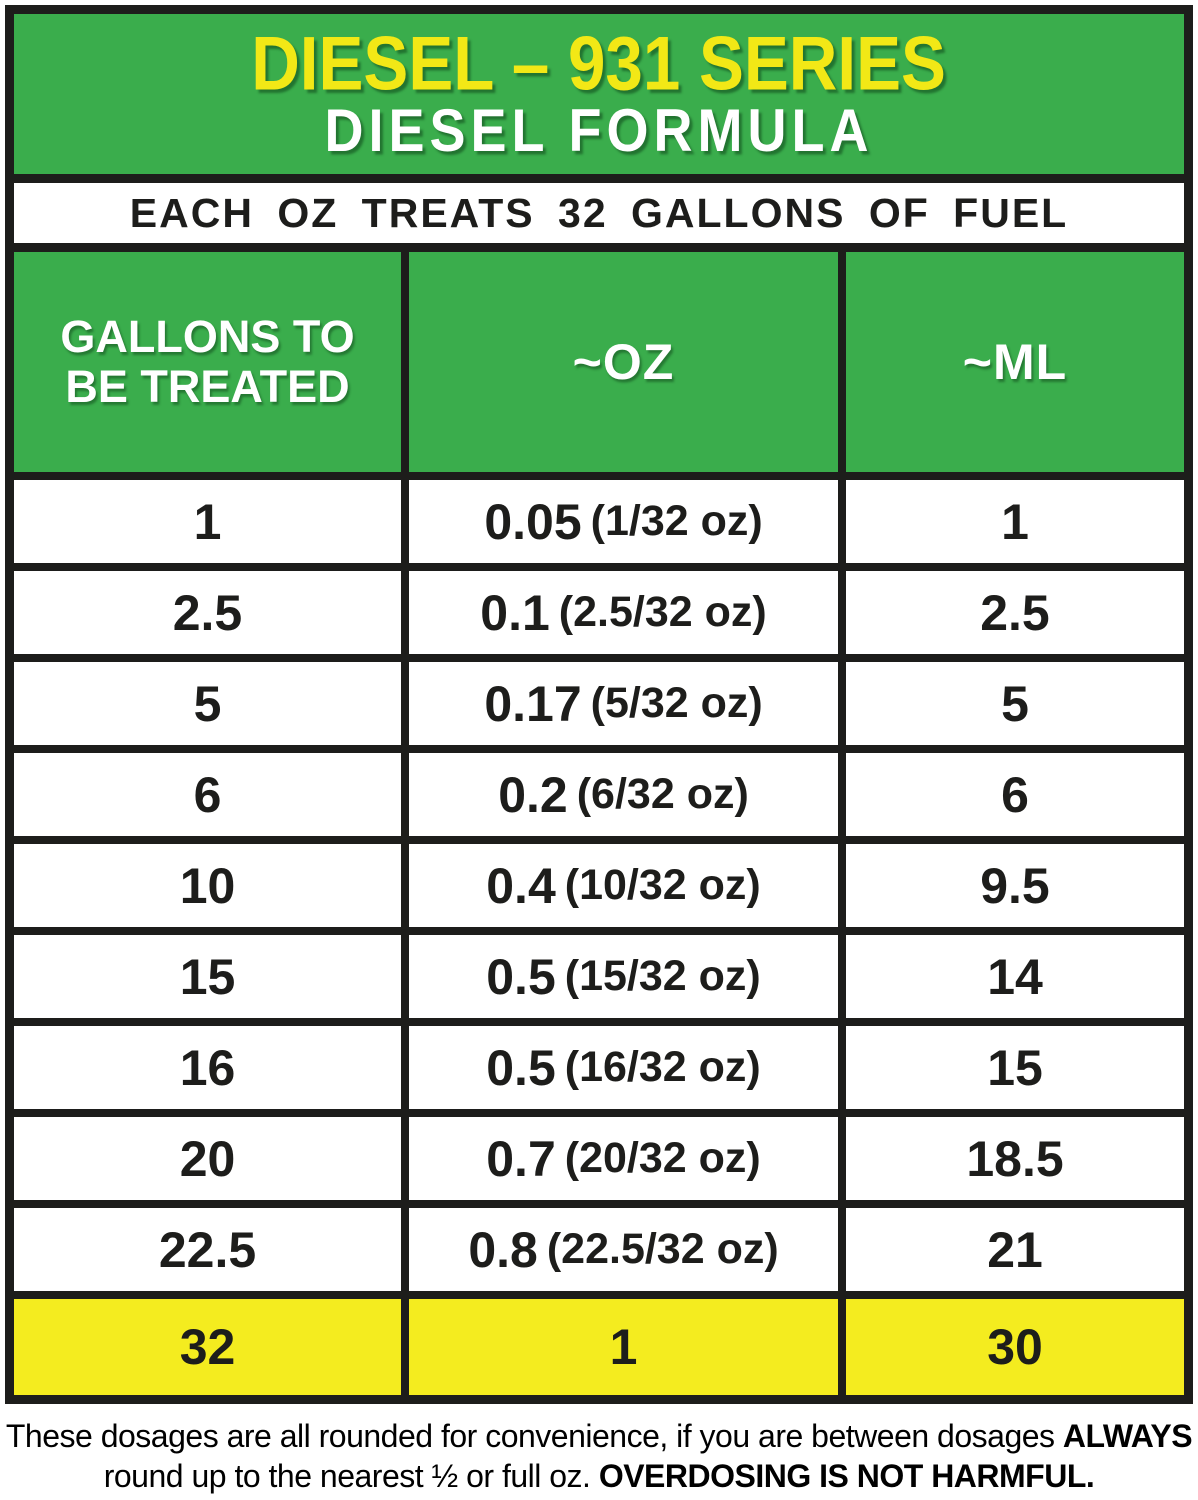 The width and height of the screenshot is (1198, 1500). What do you see at coordinates (662, 885) in the screenshot?
I see `oz-fraction: (10/32 oz)` at bounding box center [662, 885].